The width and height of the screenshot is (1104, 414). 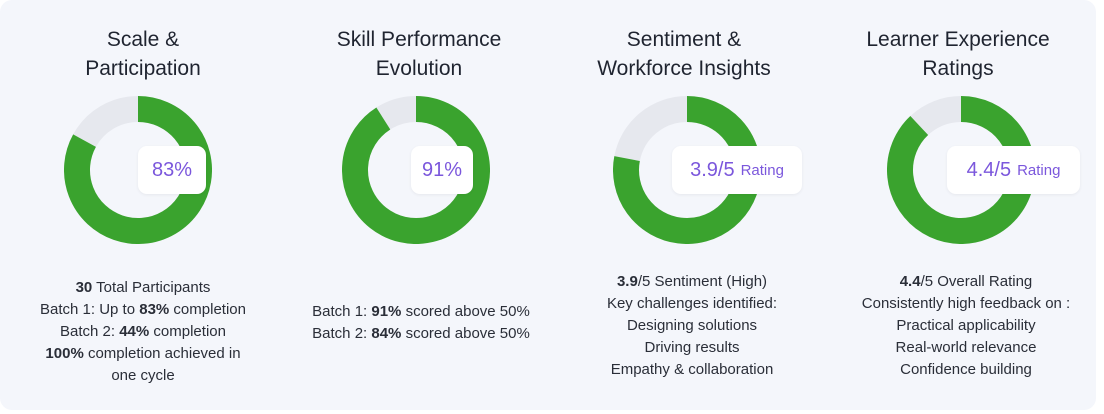 I want to click on description-line: Practical applicability, so click(x=966, y=326).